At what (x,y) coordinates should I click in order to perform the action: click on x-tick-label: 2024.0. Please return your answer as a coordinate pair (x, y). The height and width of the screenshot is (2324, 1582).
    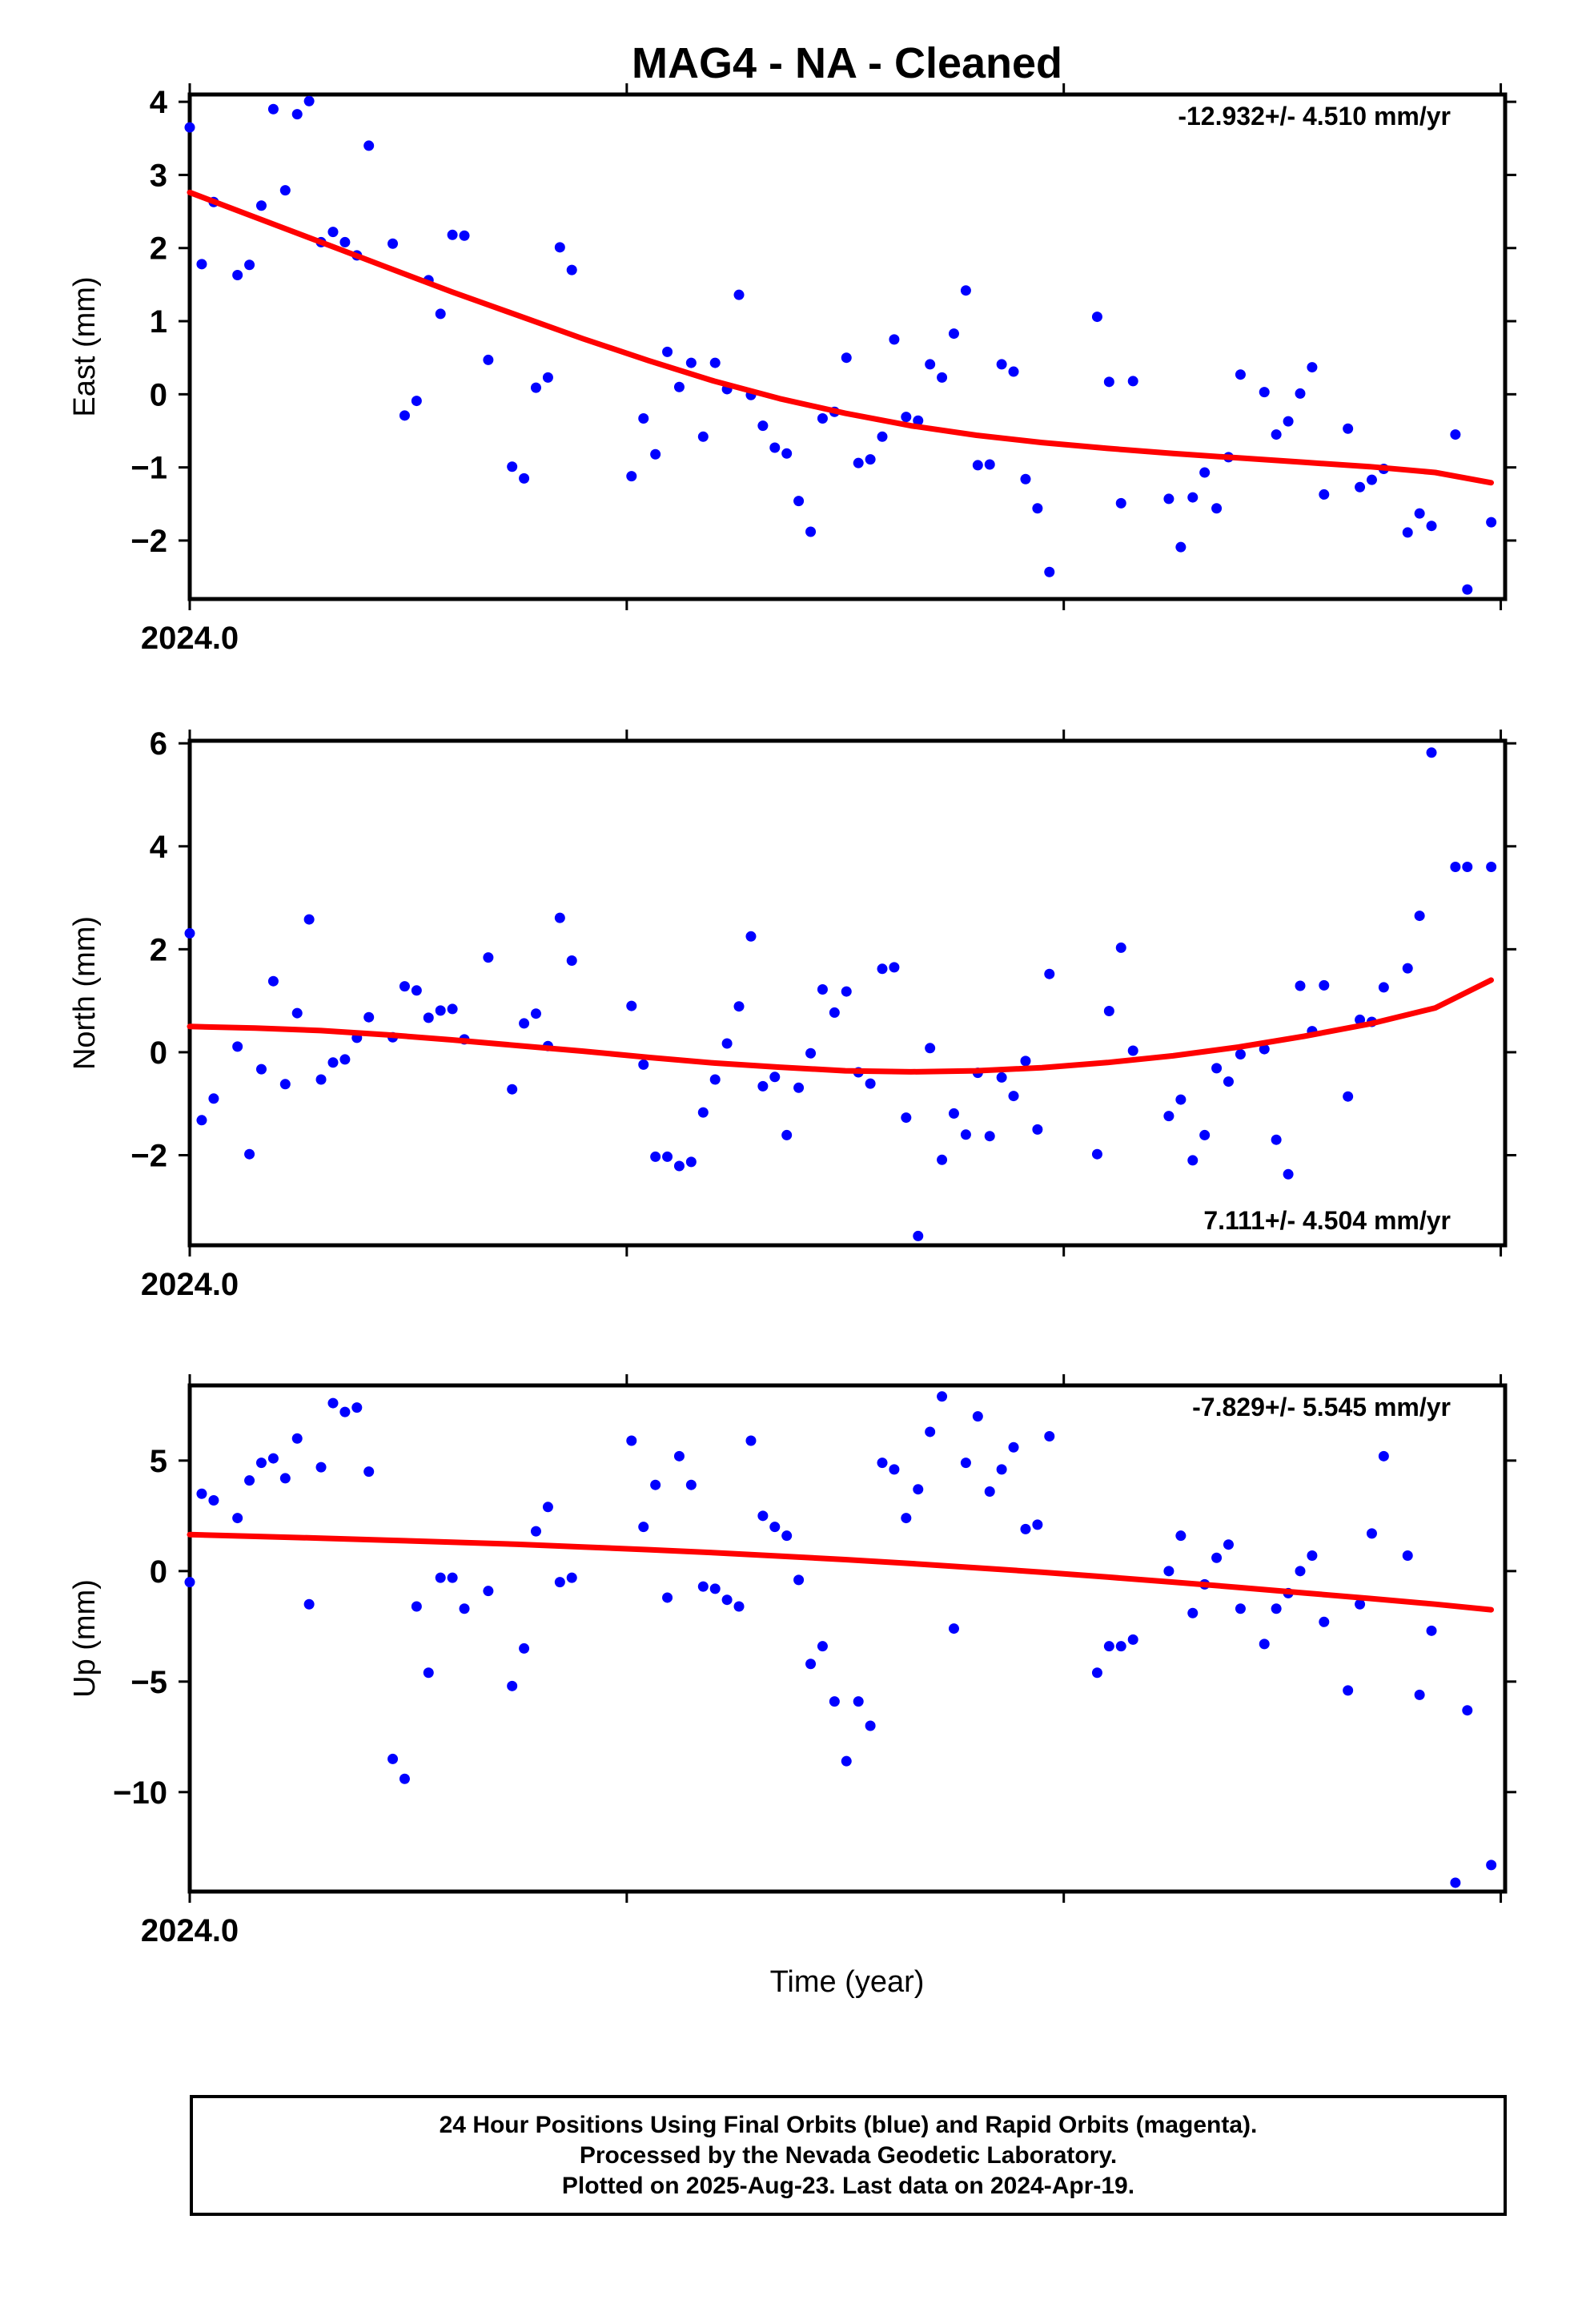
    Looking at the image, I should click on (190, 1284).